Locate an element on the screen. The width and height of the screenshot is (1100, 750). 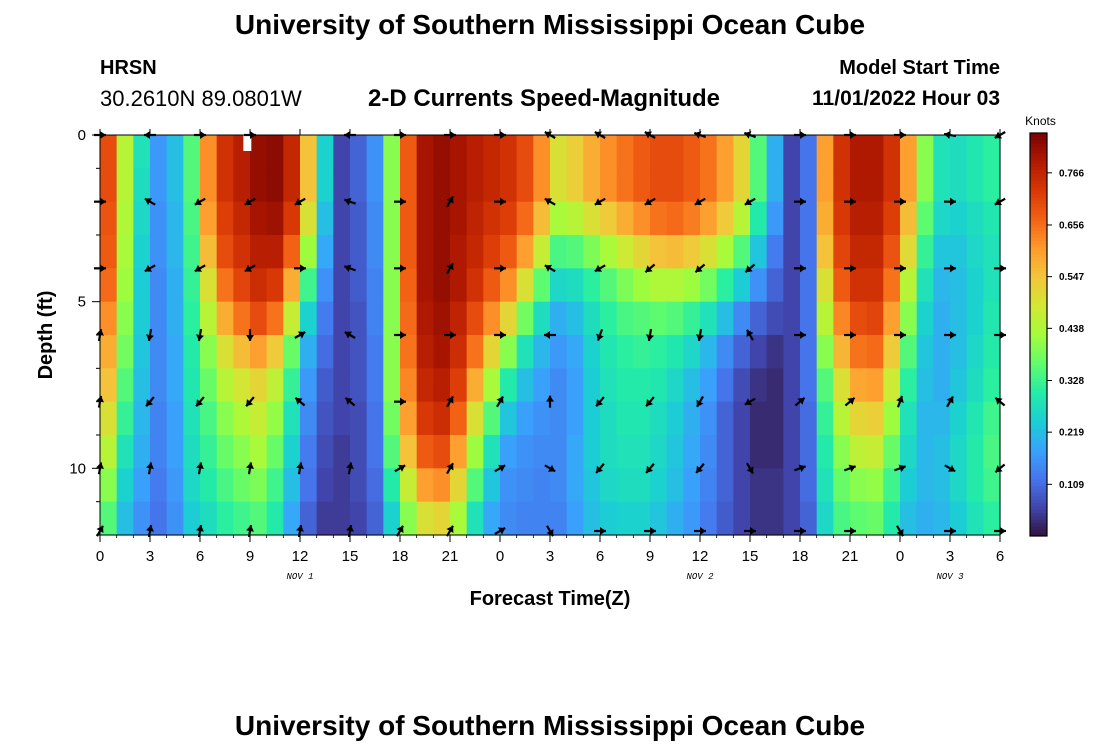
x-tick-label: 21 is located at coordinates (450, 556).